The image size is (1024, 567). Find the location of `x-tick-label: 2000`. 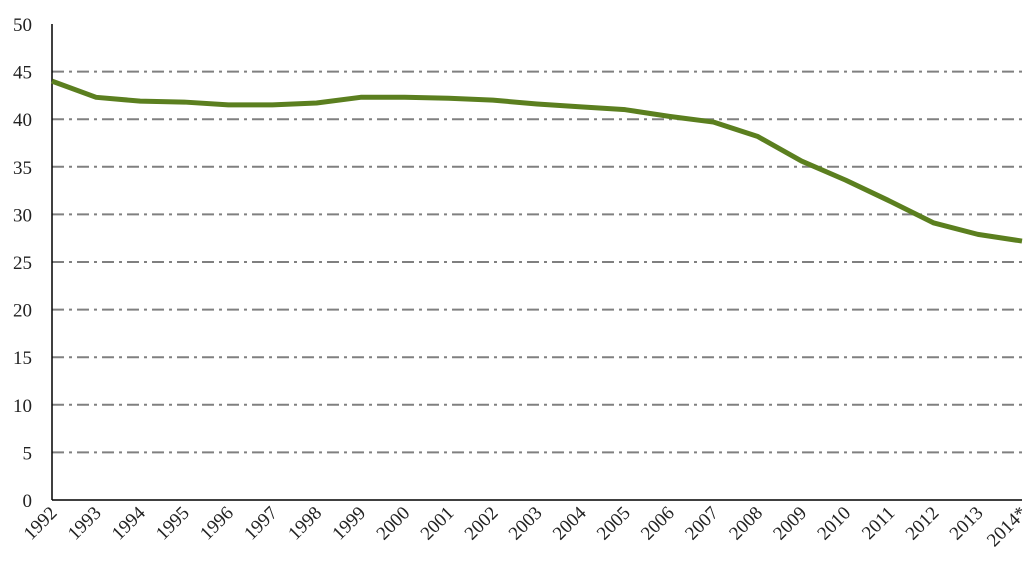

x-tick-label: 2000 is located at coordinates (394, 524).